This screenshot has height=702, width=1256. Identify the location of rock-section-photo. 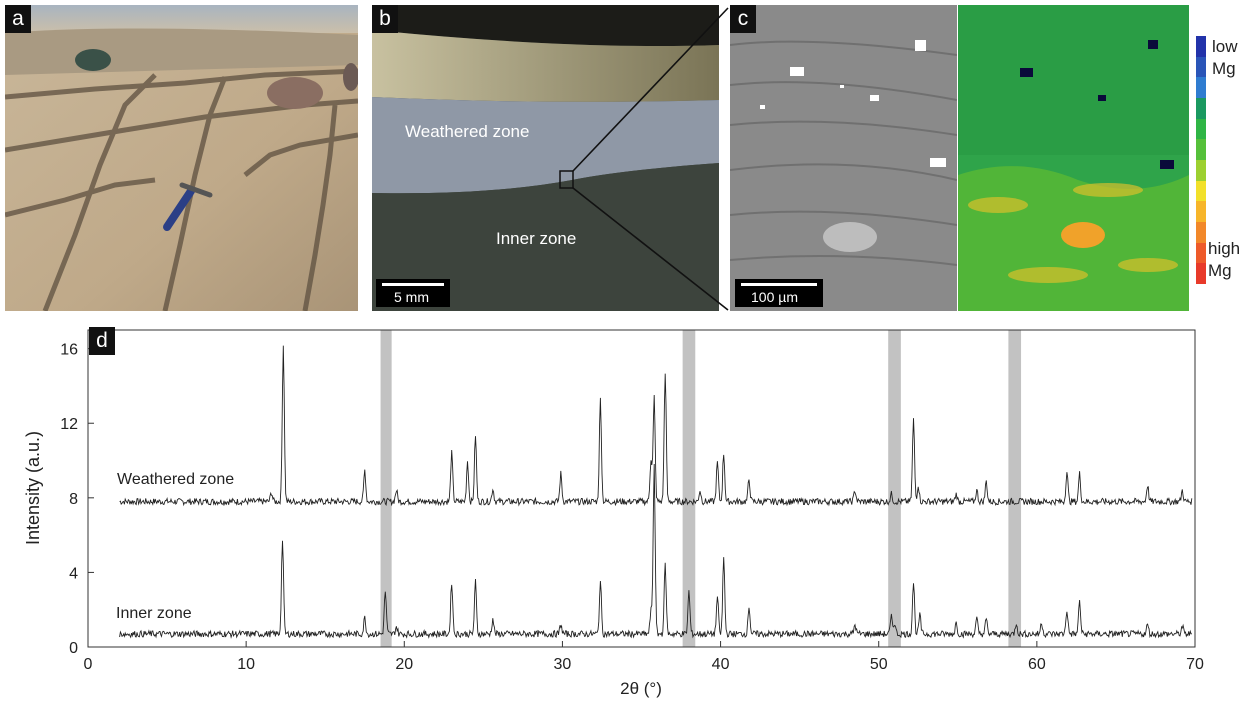
(545, 158).